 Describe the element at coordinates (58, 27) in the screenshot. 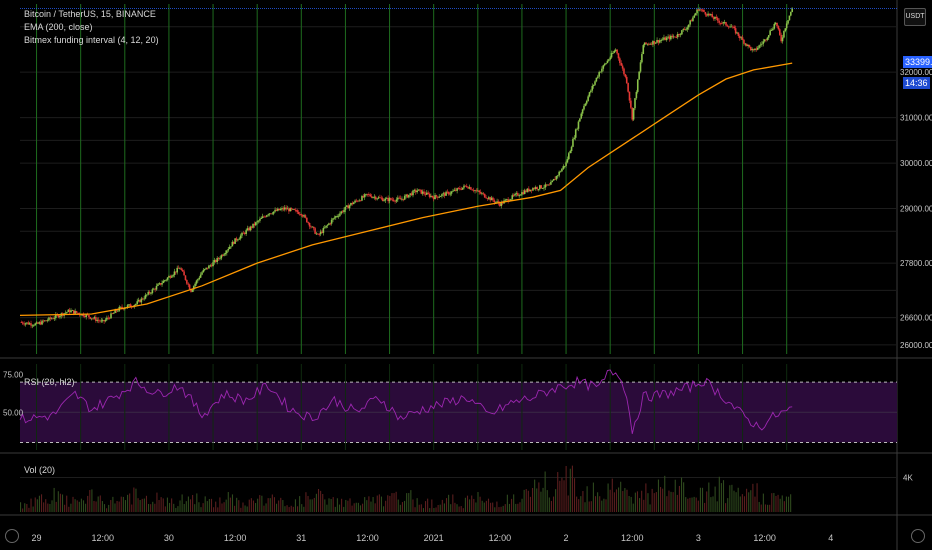

I see `ema-legend: EMA (200, close)` at that location.